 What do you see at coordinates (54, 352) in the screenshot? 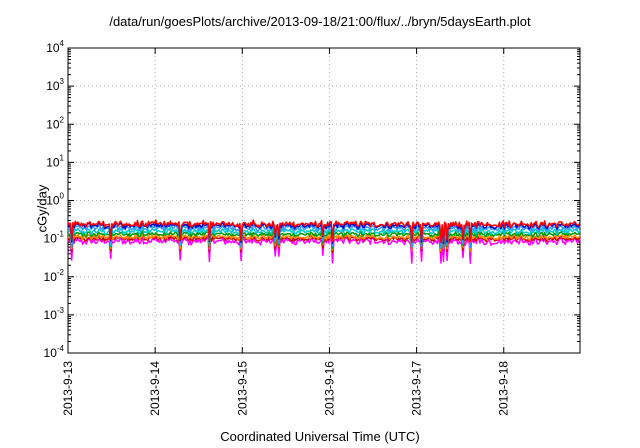
I see `y-tick-label: 10⁻⁴` at bounding box center [54, 352].